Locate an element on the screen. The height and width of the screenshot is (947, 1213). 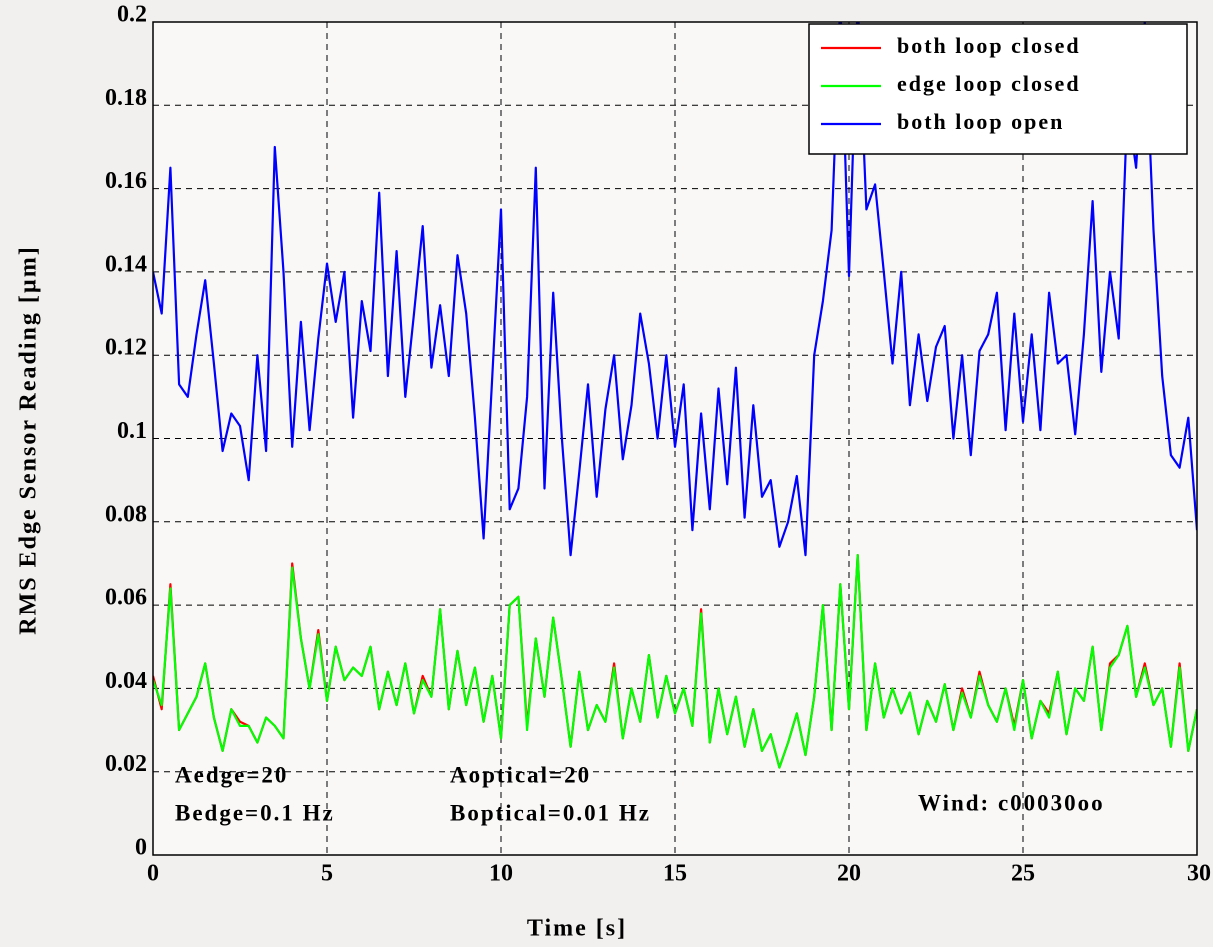
annotation: Boptical=0.01 Hz is located at coordinates (550, 812).